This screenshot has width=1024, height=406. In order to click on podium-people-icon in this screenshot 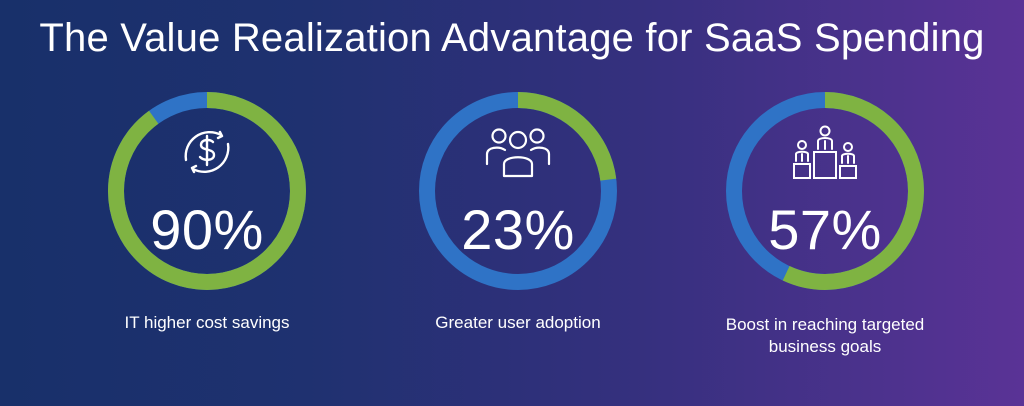, I will do `click(825, 152)`.